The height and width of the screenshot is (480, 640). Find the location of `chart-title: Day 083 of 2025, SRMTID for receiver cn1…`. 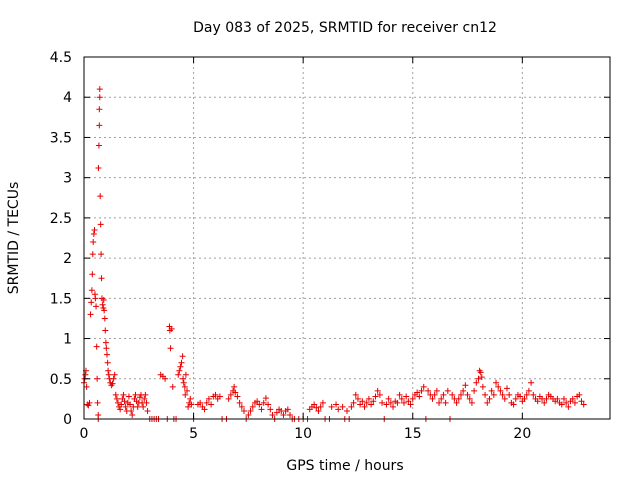

chart-title: Day 083 of 2025, SRMTID for receiver cn1… is located at coordinates (345, 28).